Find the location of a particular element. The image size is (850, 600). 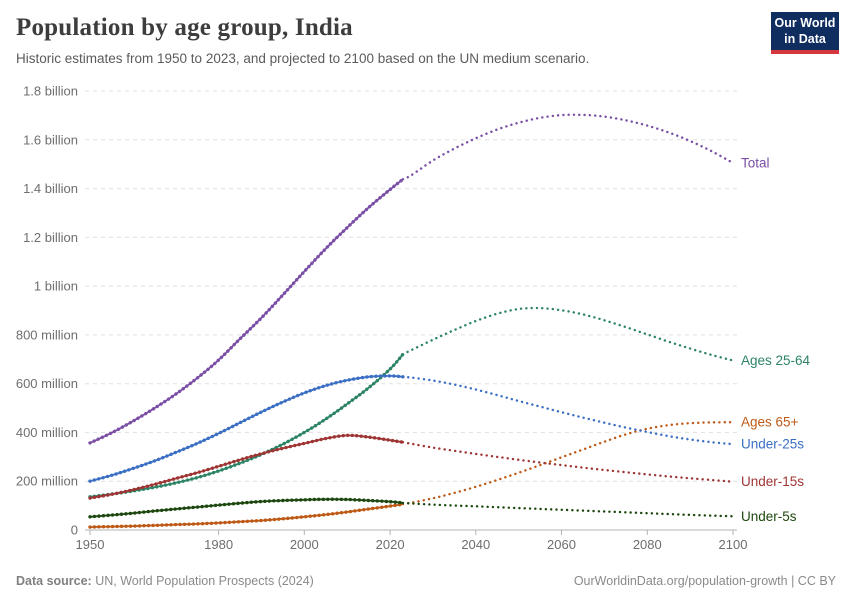

page-title: Population by age group, India is located at coordinates (184, 27).